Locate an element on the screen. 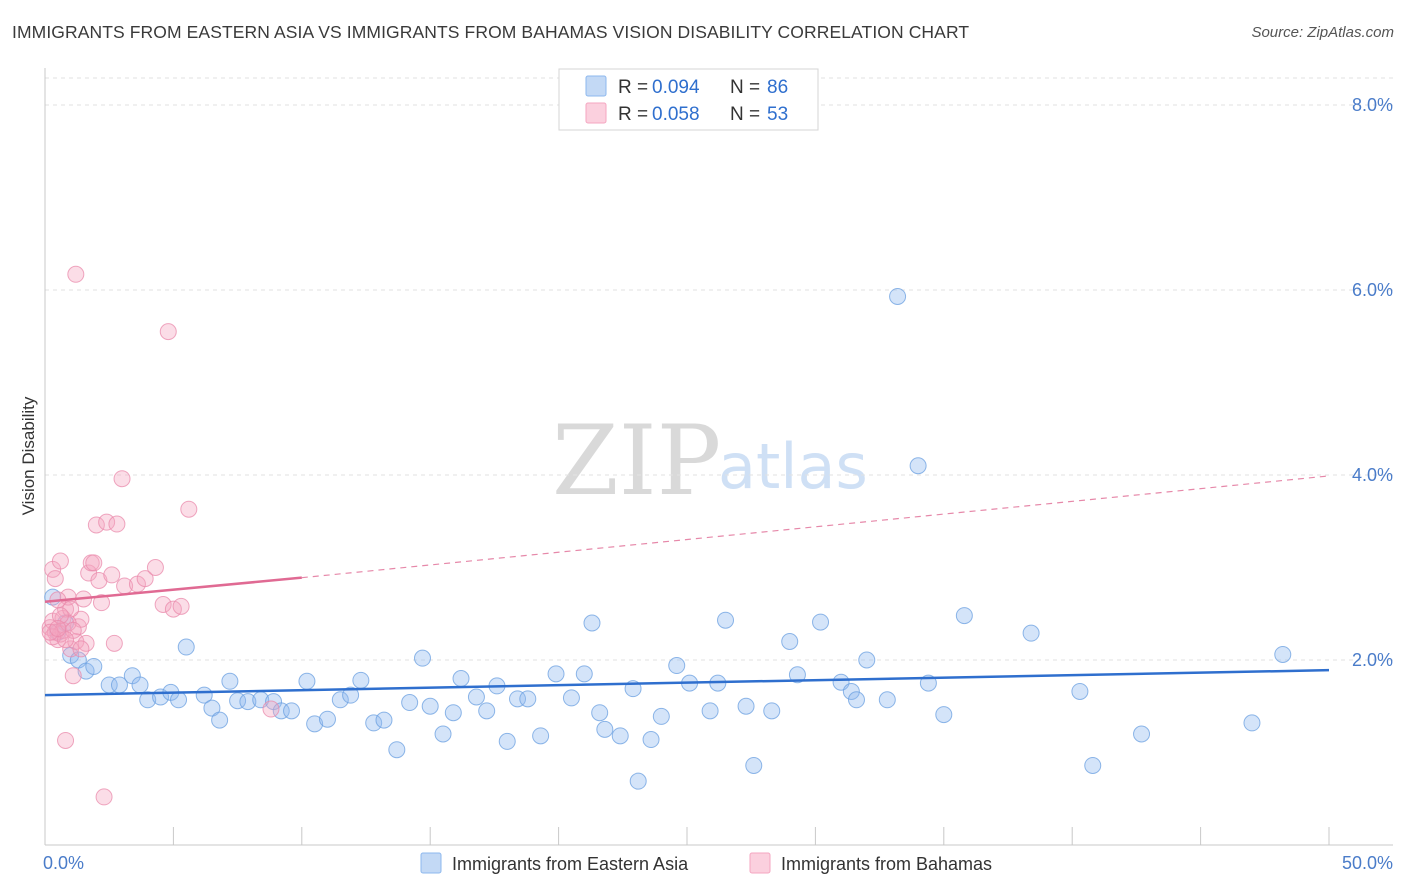 The height and width of the screenshot is (892, 1406). watermark-atlas: atlas is located at coordinates (793, 466).